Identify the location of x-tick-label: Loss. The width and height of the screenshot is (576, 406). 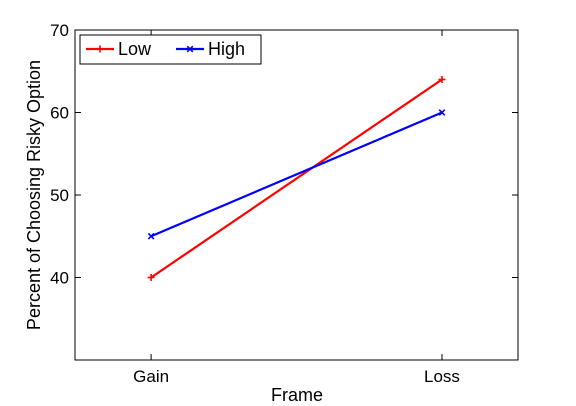
(442, 376).